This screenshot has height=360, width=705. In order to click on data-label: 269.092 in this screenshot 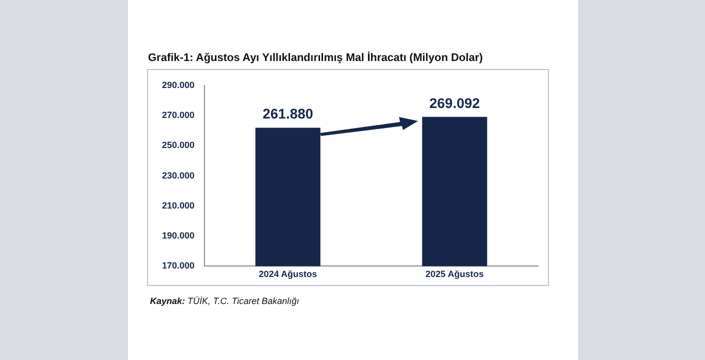, I will do `click(454, 102)`.